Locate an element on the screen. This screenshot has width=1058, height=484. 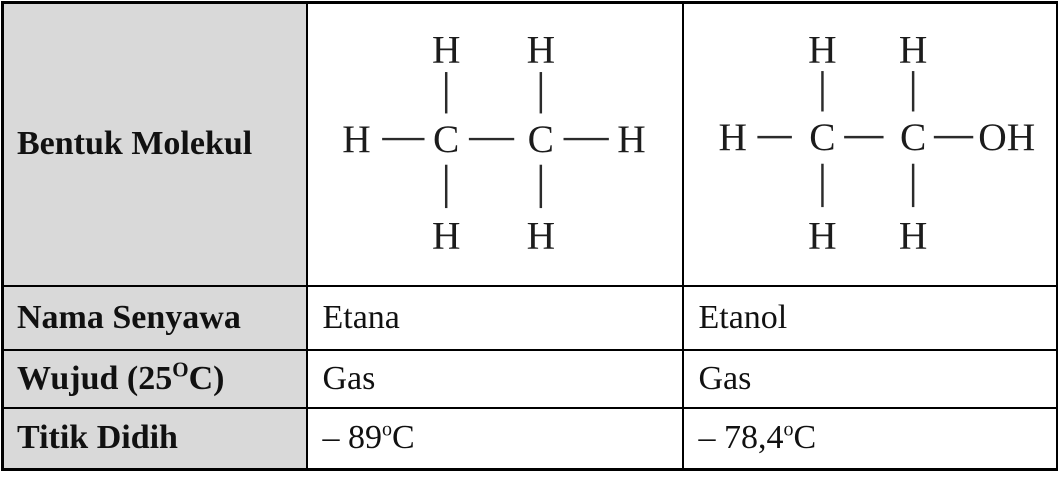
compound-name: Etana is located at coordinates (361, 317).